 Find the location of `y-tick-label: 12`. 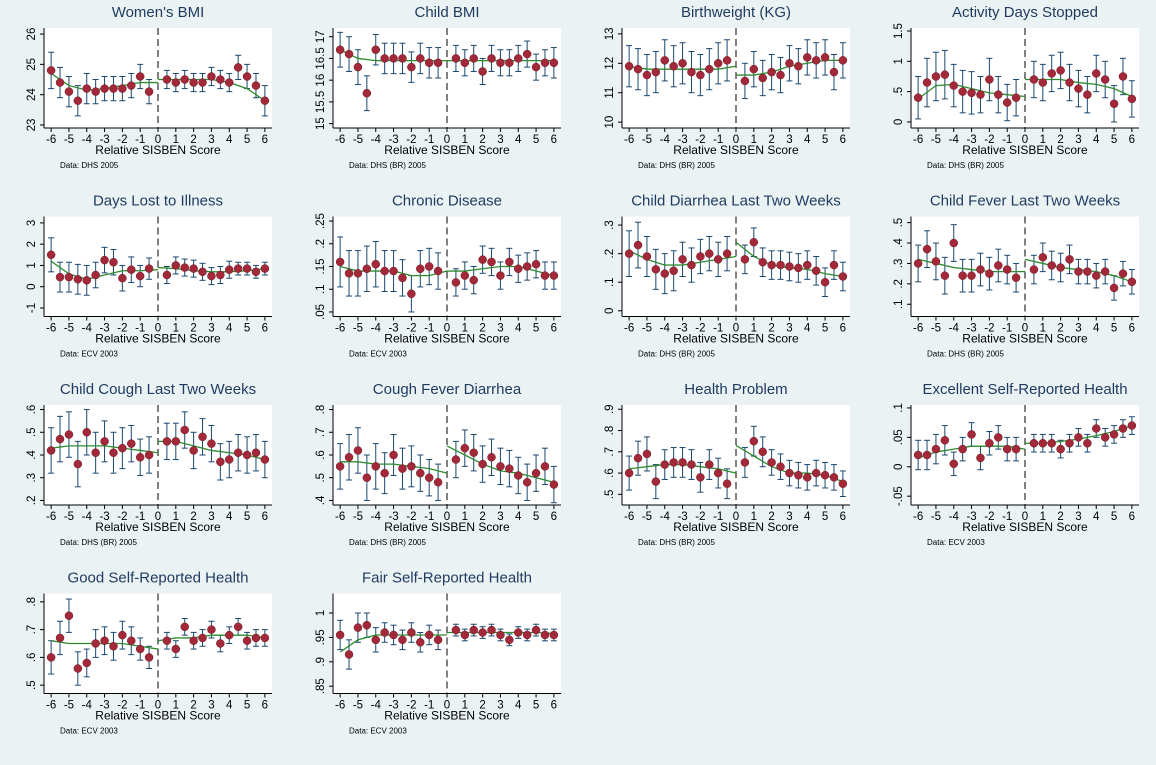

y-tick-label: 12 is located at coordinates (610, 63).